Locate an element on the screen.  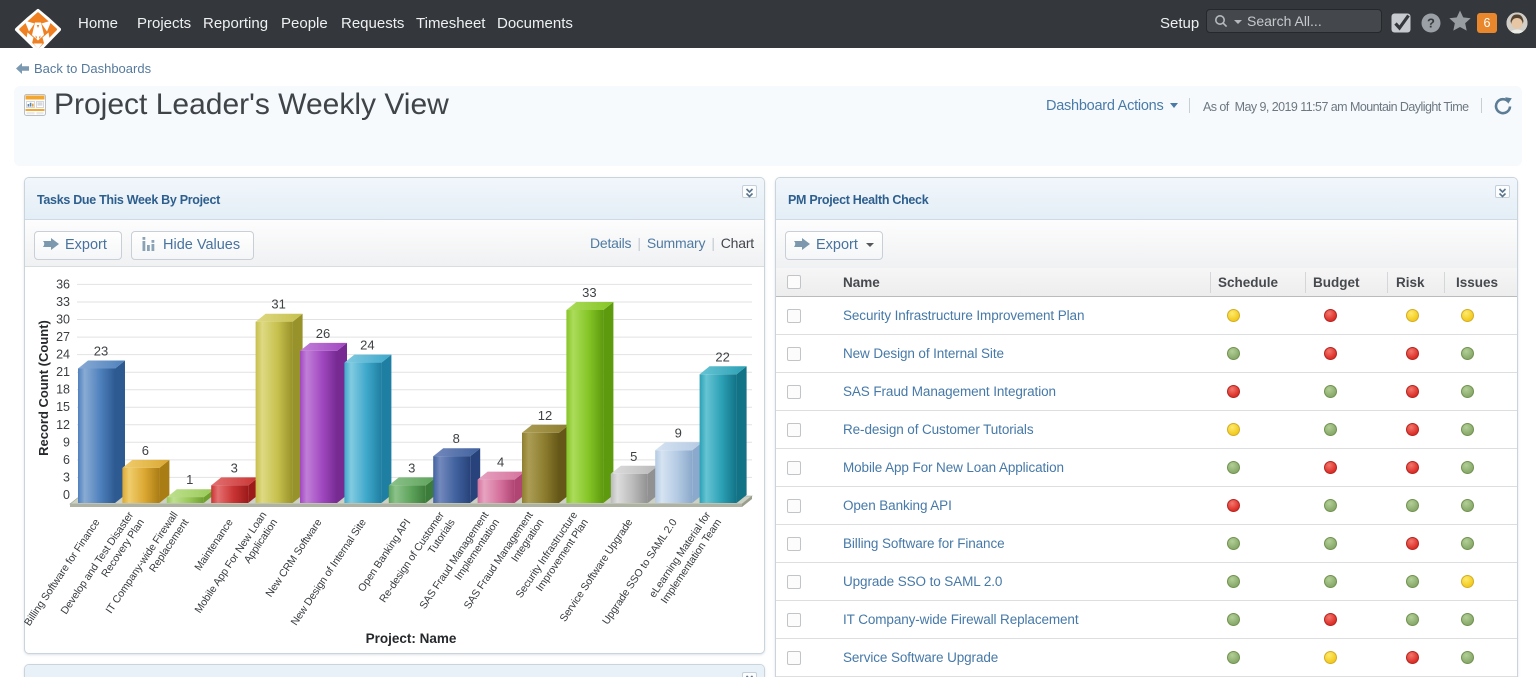
svg-text: 1 is located at coordinates (189, 479).